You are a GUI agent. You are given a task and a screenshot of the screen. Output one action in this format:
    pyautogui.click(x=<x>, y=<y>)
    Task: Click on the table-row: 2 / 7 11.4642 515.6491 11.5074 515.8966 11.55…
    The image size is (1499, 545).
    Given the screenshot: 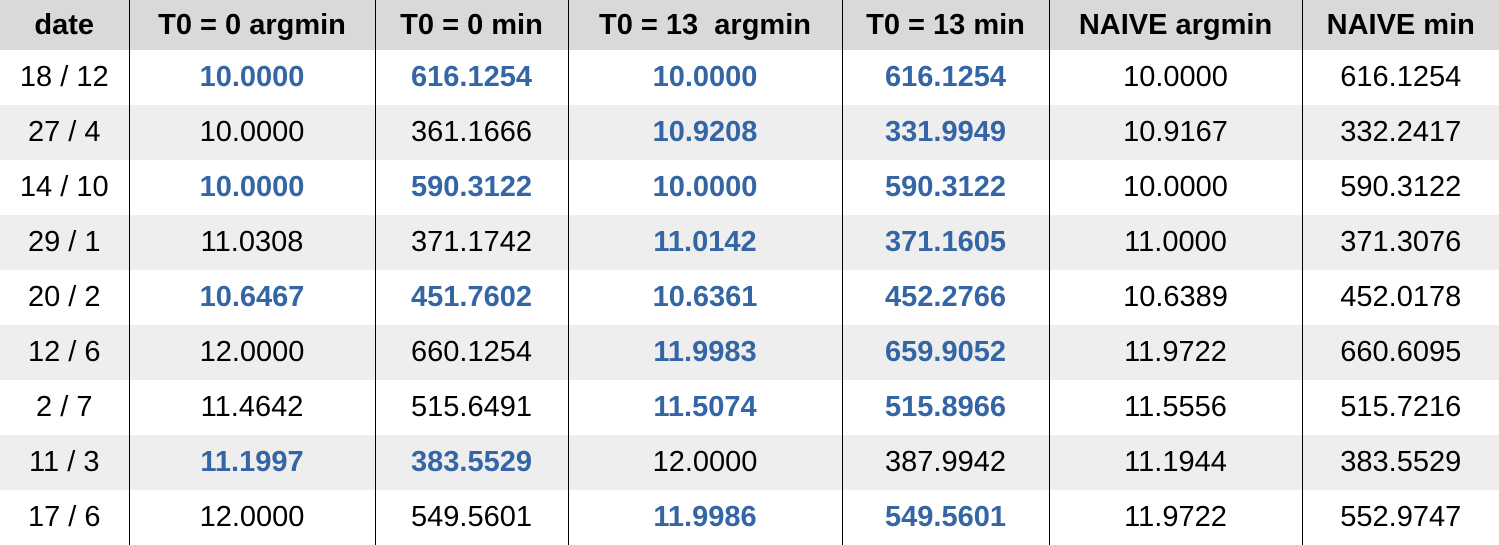 What is the action you would take?
    pyautogui.click(x=749, y=407)
    